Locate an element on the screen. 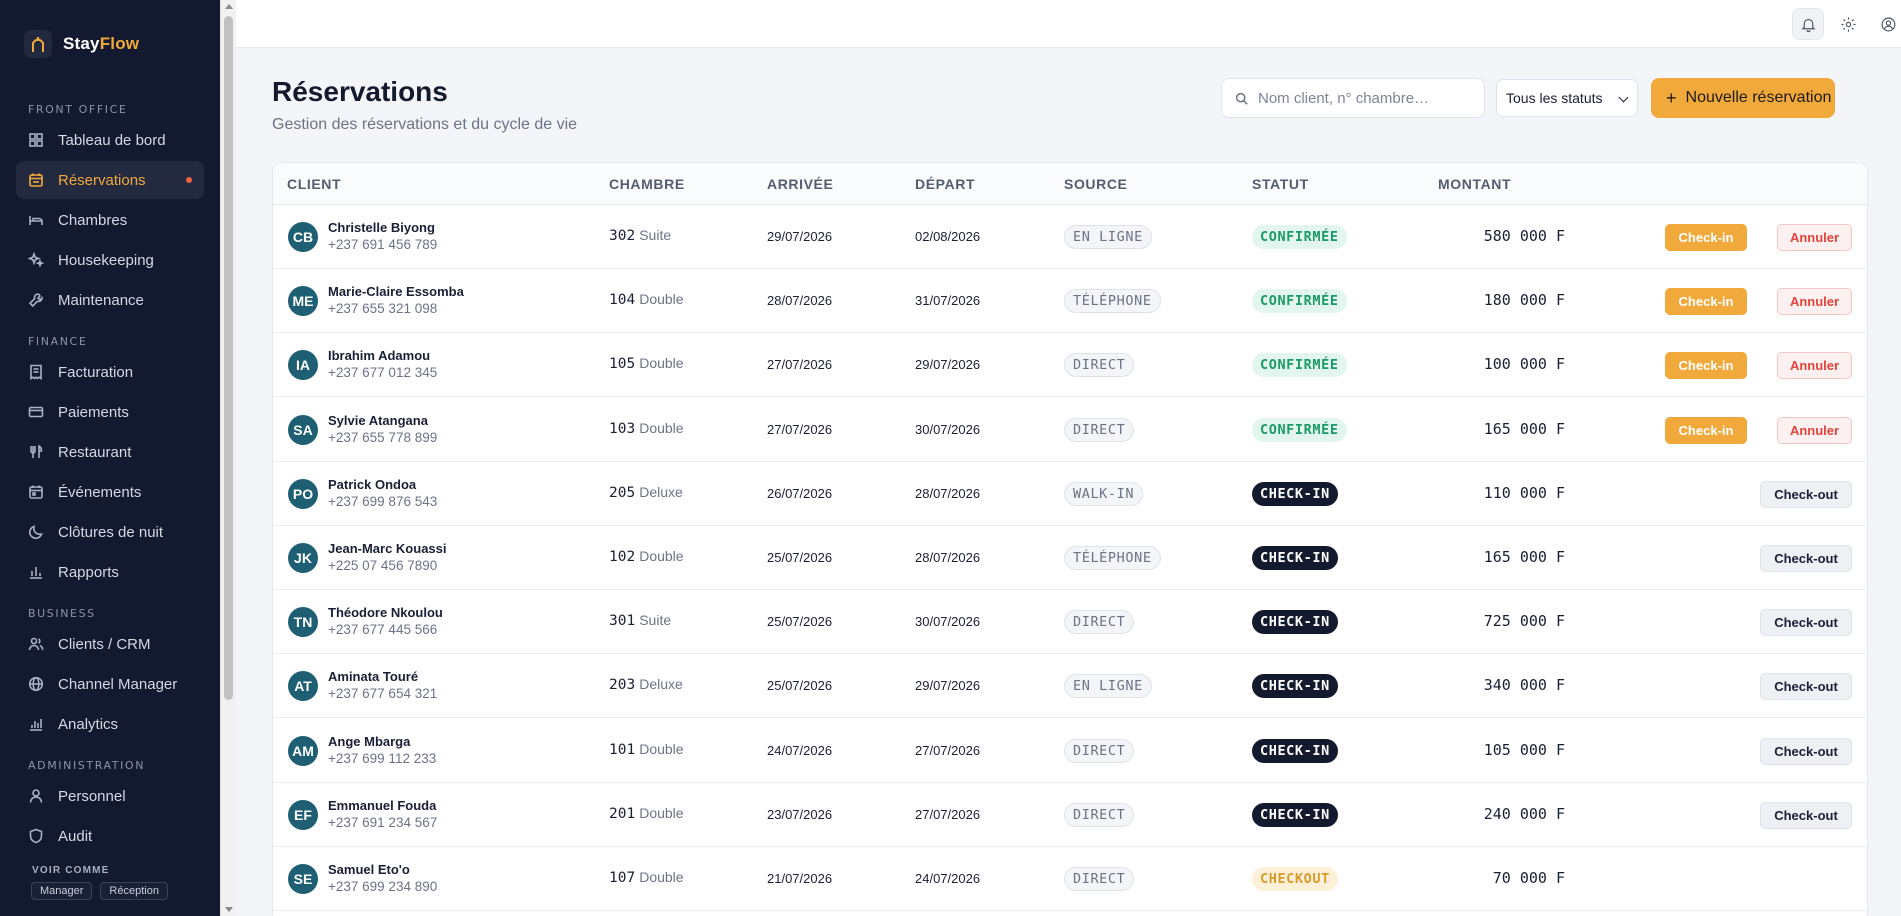 Image resolution: width=1901 pixels, height=916 pixels. sidebar-item-restaurant: Restaurant is located at coordinates (110, 452).